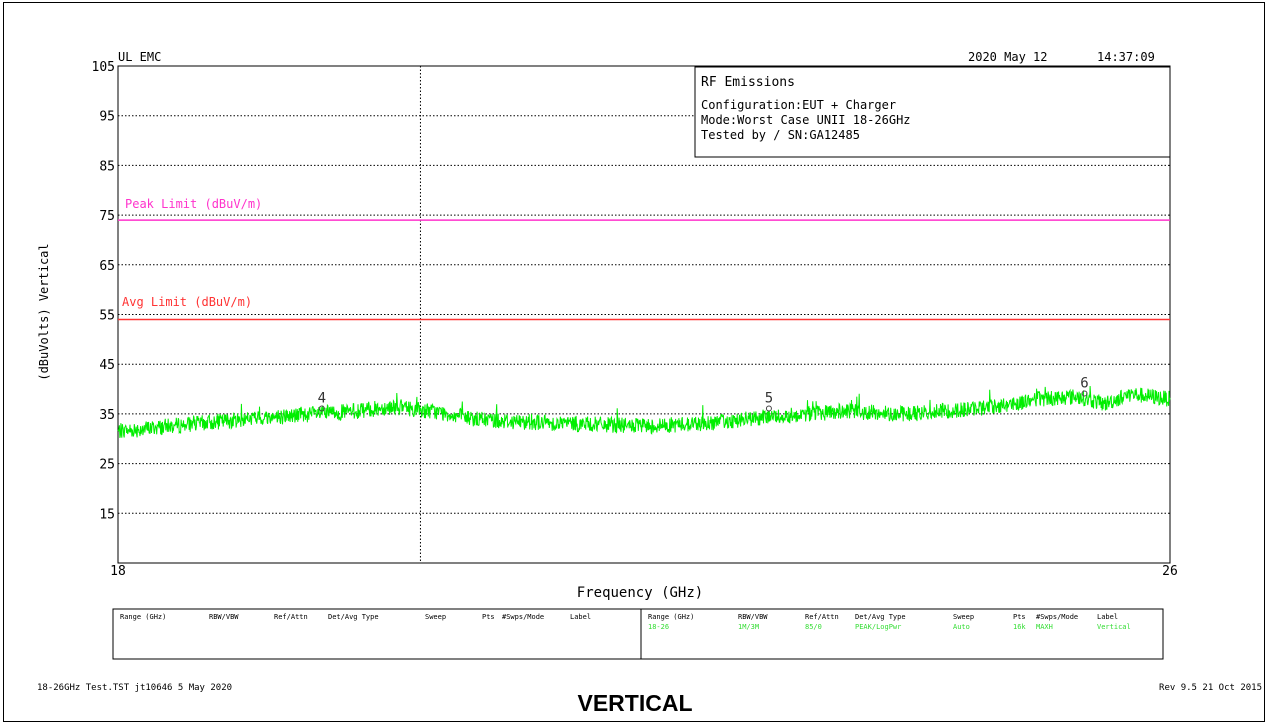 The width and height of the screenshot is (1270, 725). Describe the element at coordinates (1057, 617) in the screenshot. I see `legend-header-right: #Swps/Mode` at that location.